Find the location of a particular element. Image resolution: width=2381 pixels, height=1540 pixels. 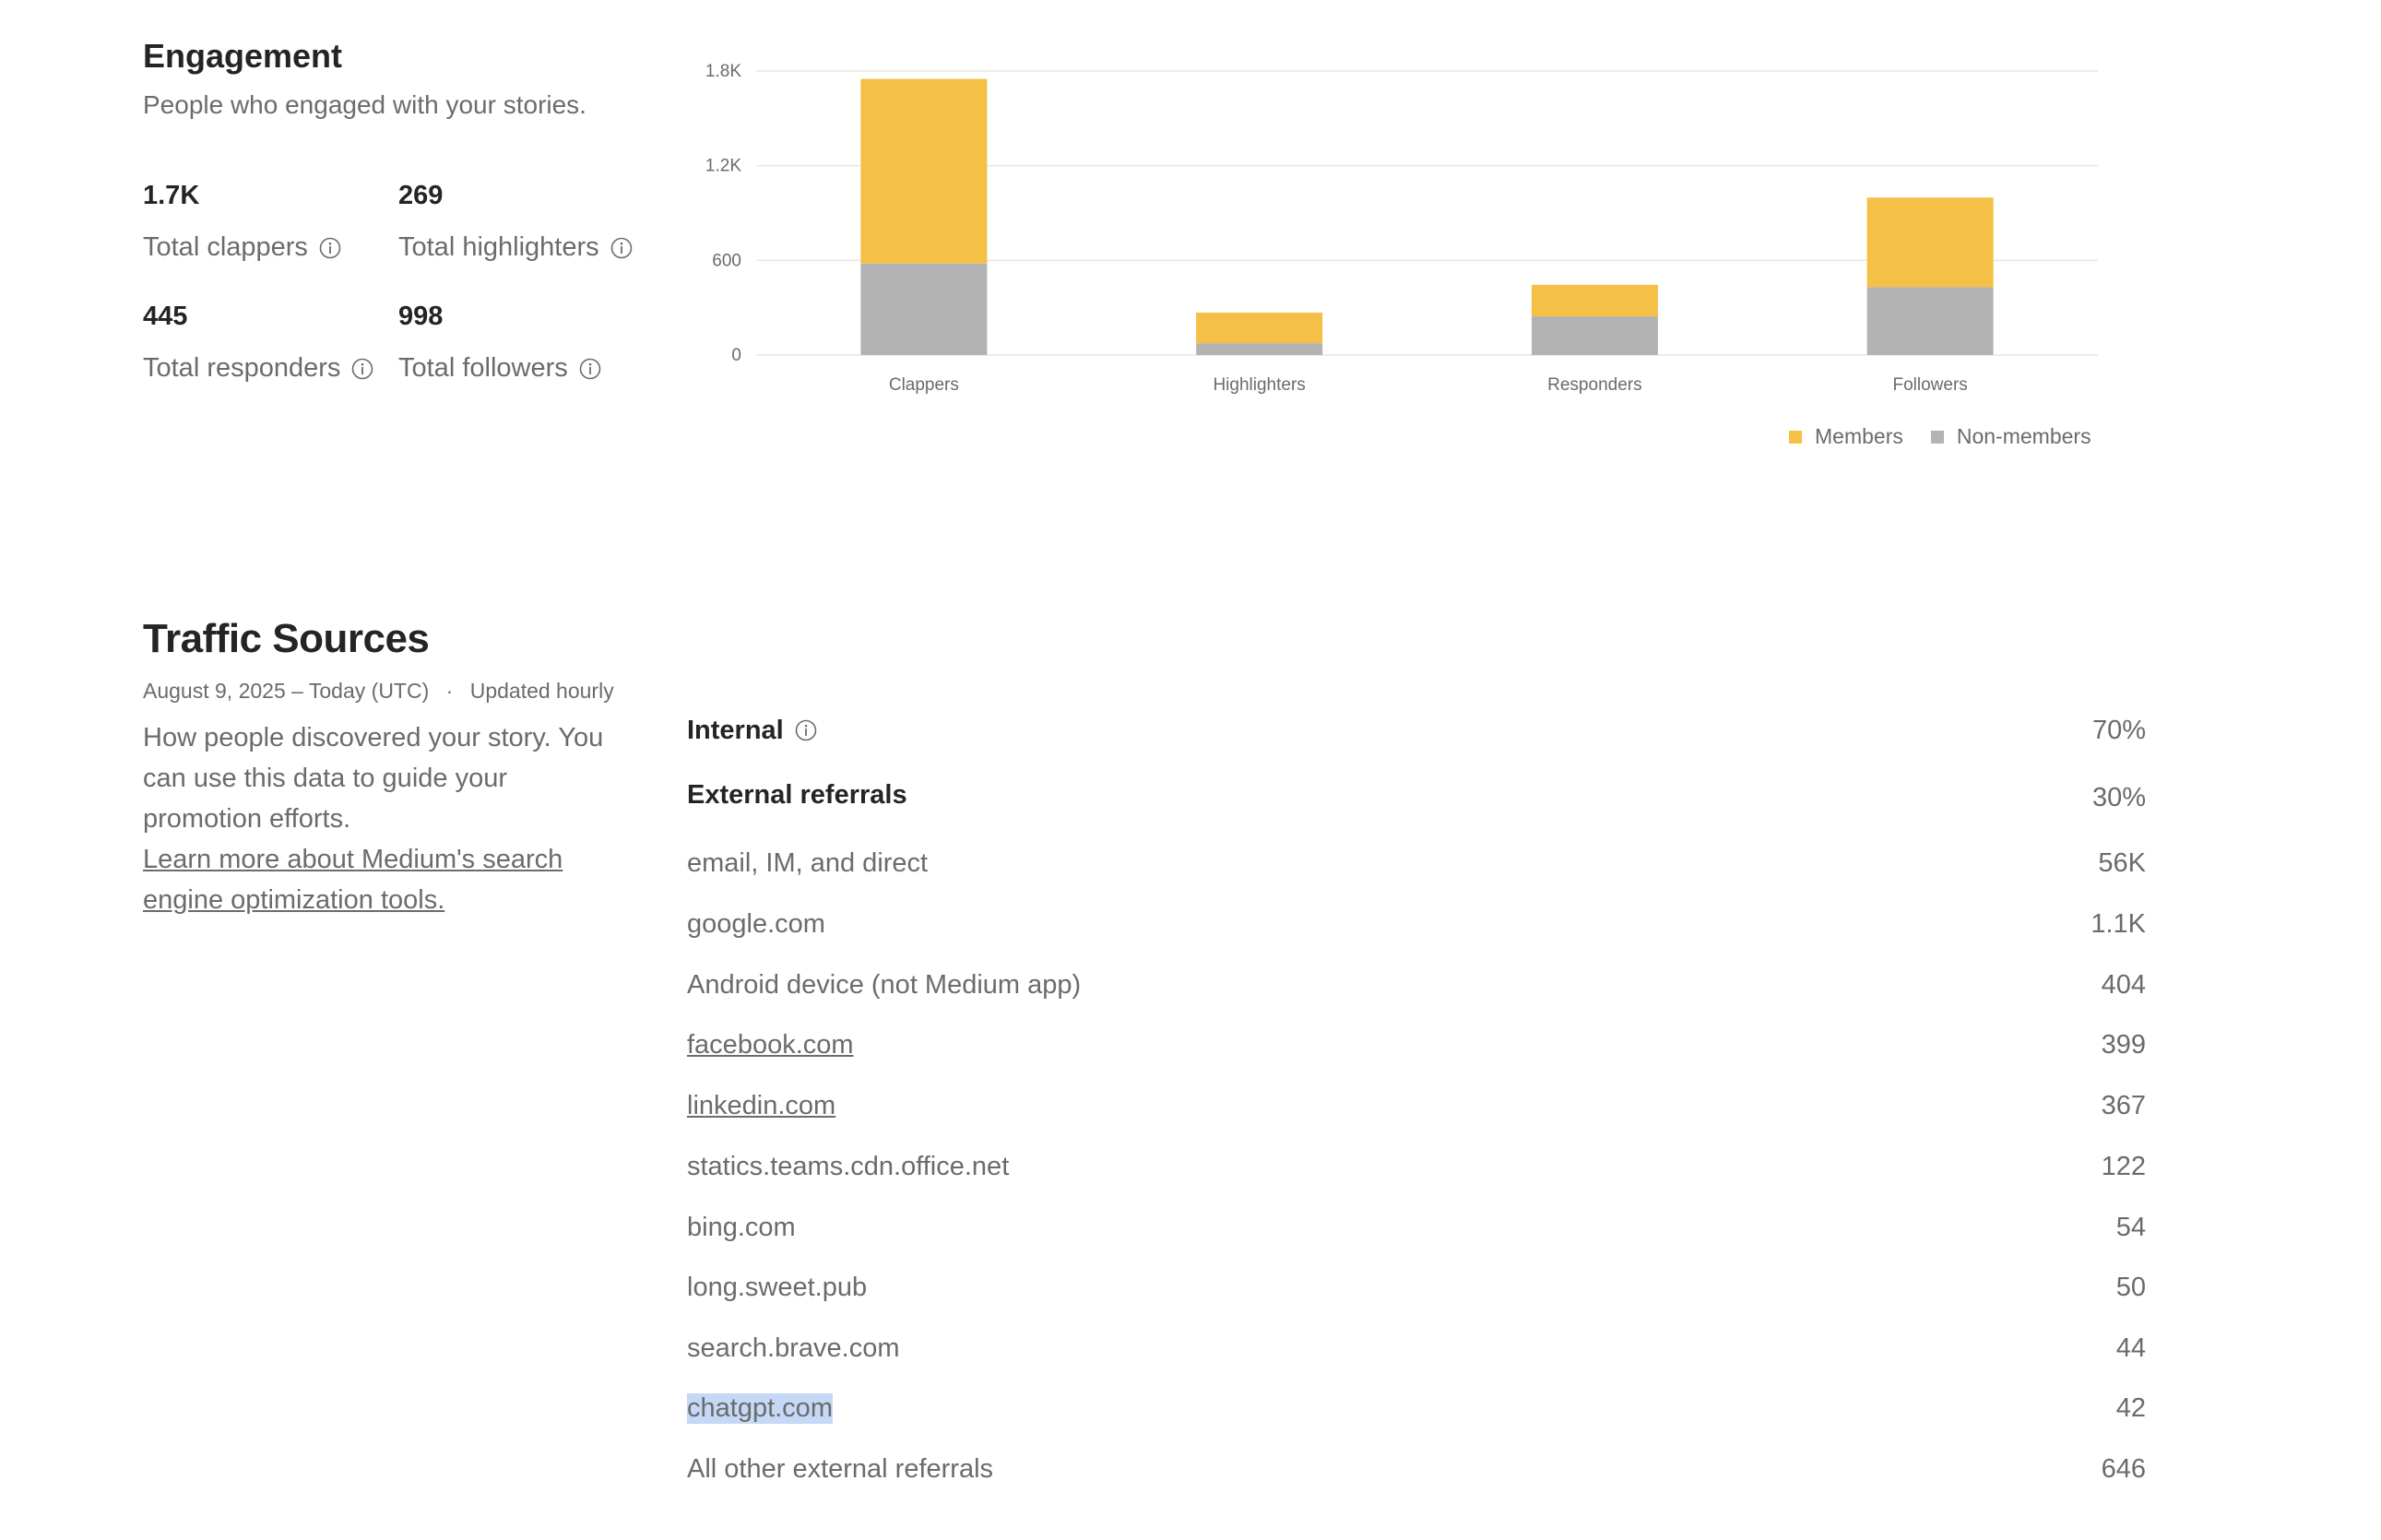

source-value: 70% is located at coordinates (2118, 730).